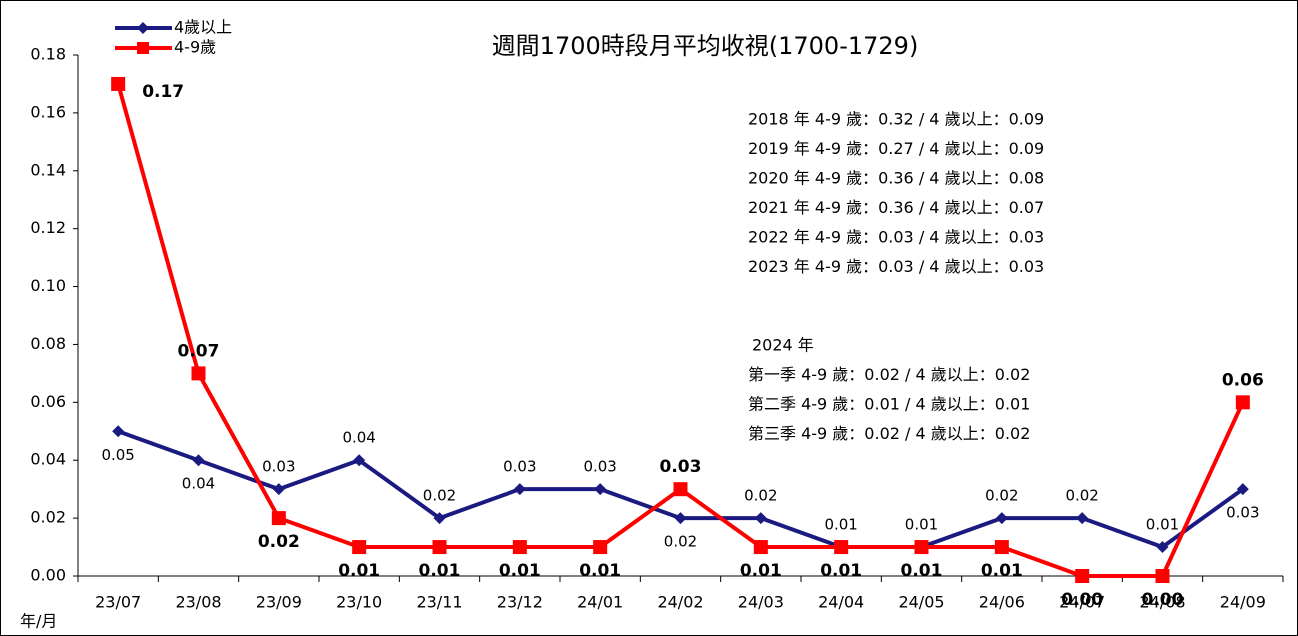 This screenshot has width=1298, height=636. I want to click on y-tick-label: 0.08, so click(48, 343).